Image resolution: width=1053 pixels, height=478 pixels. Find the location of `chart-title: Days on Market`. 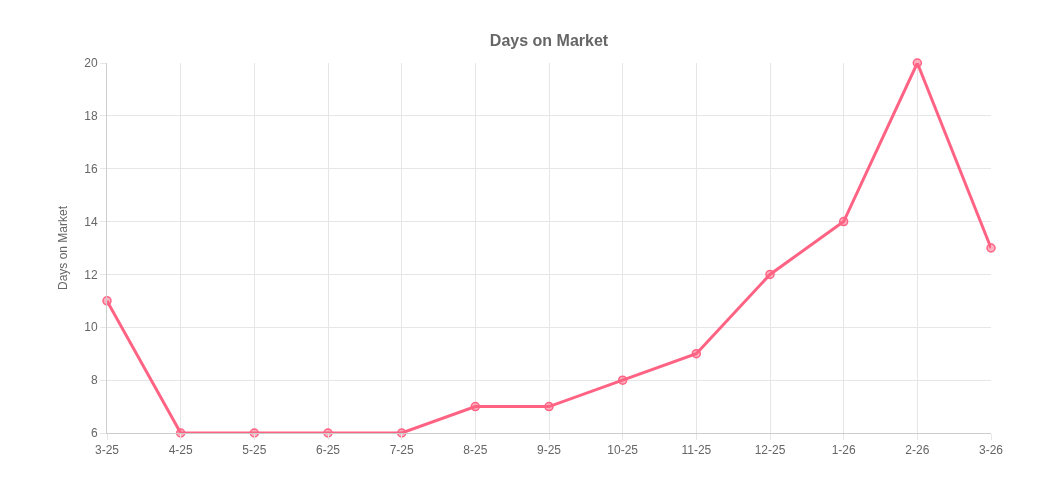

chart-title: Days on Market is located at coordinates (549, 40).